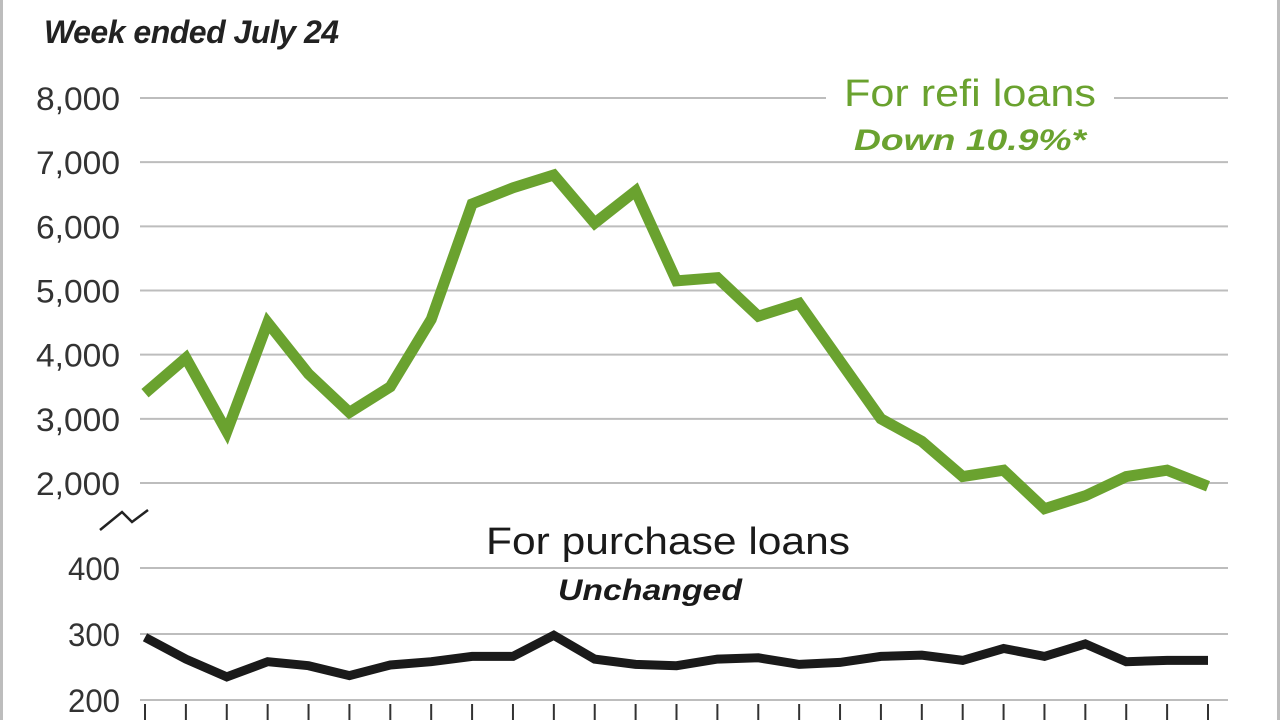  What do you see at coordinates (94, 635) in the screenshot?
I see `purchase-y-tick-label: 300` at bounding box center [94, 635].